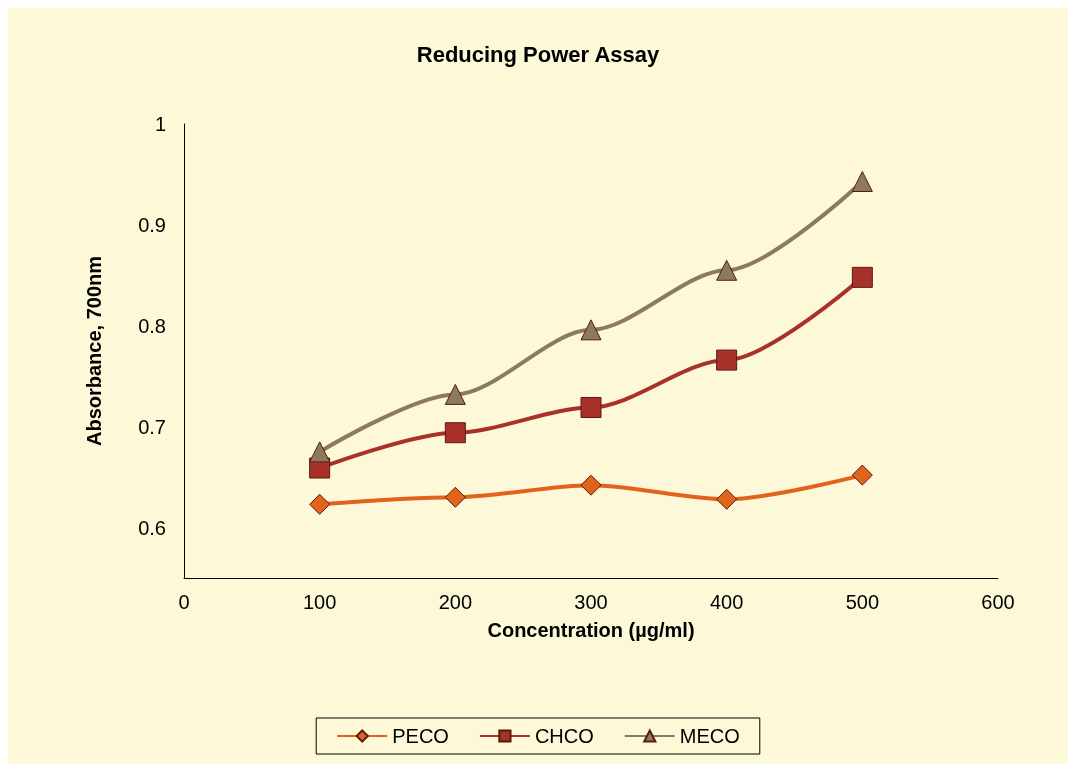  I want to click on x-tick-label: 0, so click(184, 602).